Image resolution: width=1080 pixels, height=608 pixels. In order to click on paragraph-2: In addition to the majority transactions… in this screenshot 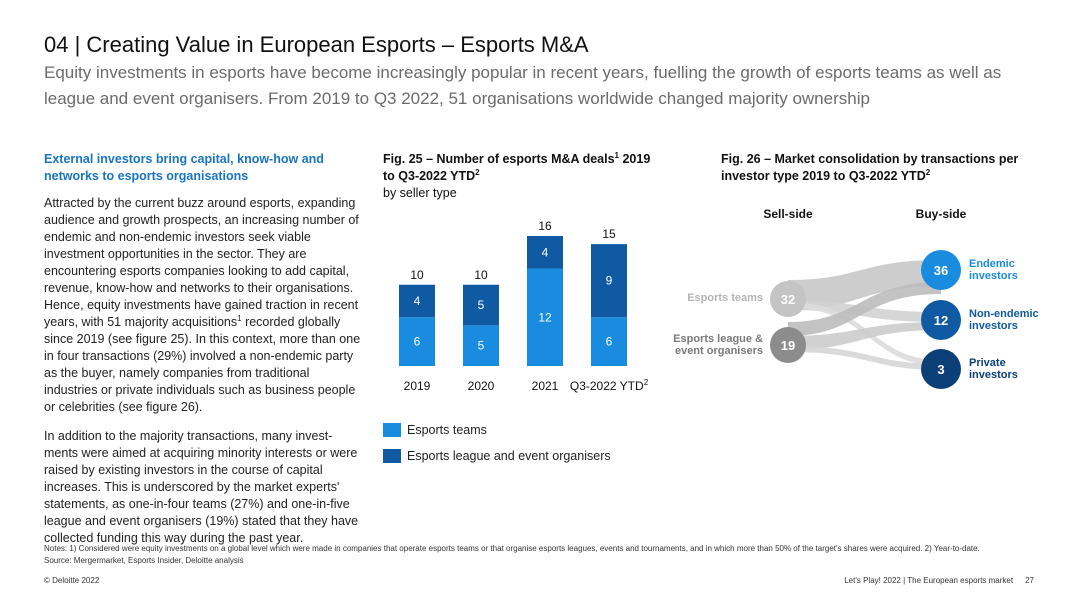, I will do `click(201, 487)`.